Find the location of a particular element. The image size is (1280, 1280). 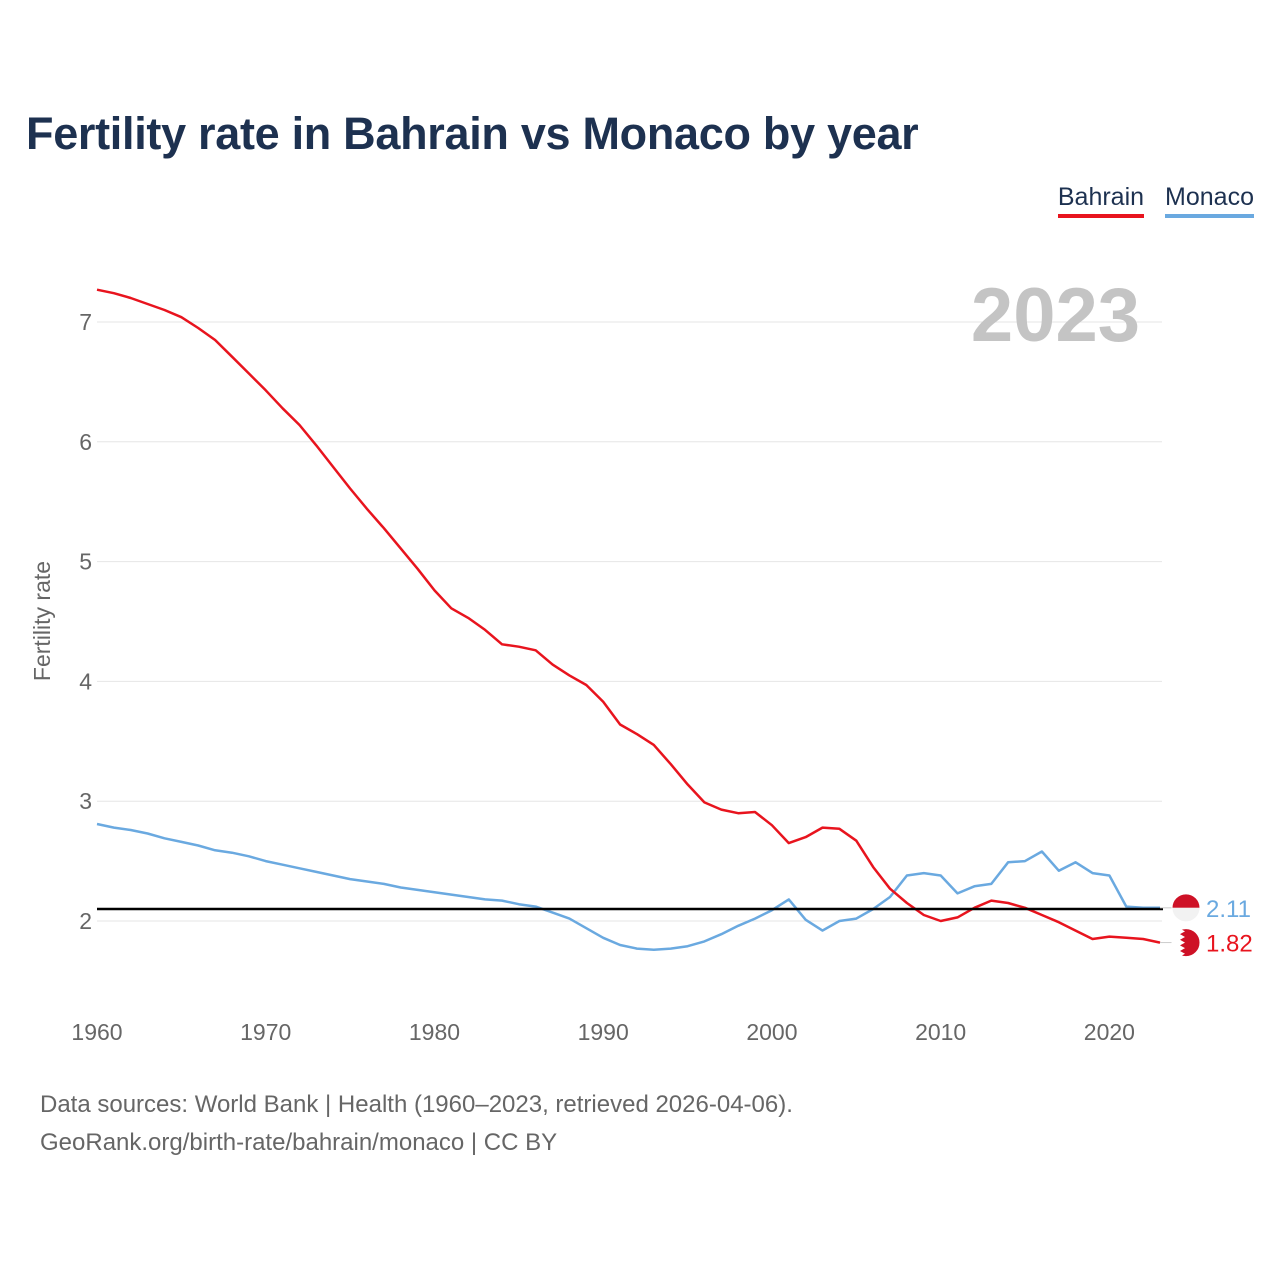

y-axis-label: Fertility rate is located at coordinates (42, 621).